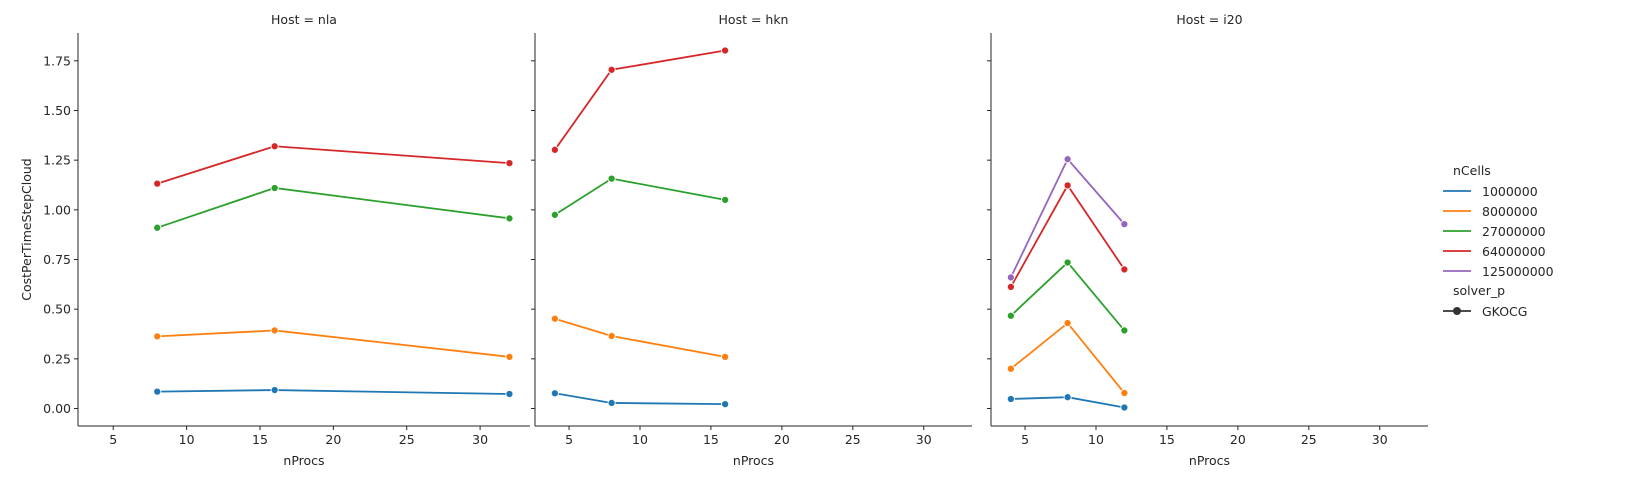 The image size is (1628, 504). What do you see at coordinates (1472, 170) in the screenshot?
I see `legend-hue-title: nCells` at bounding box center [1472, 170].